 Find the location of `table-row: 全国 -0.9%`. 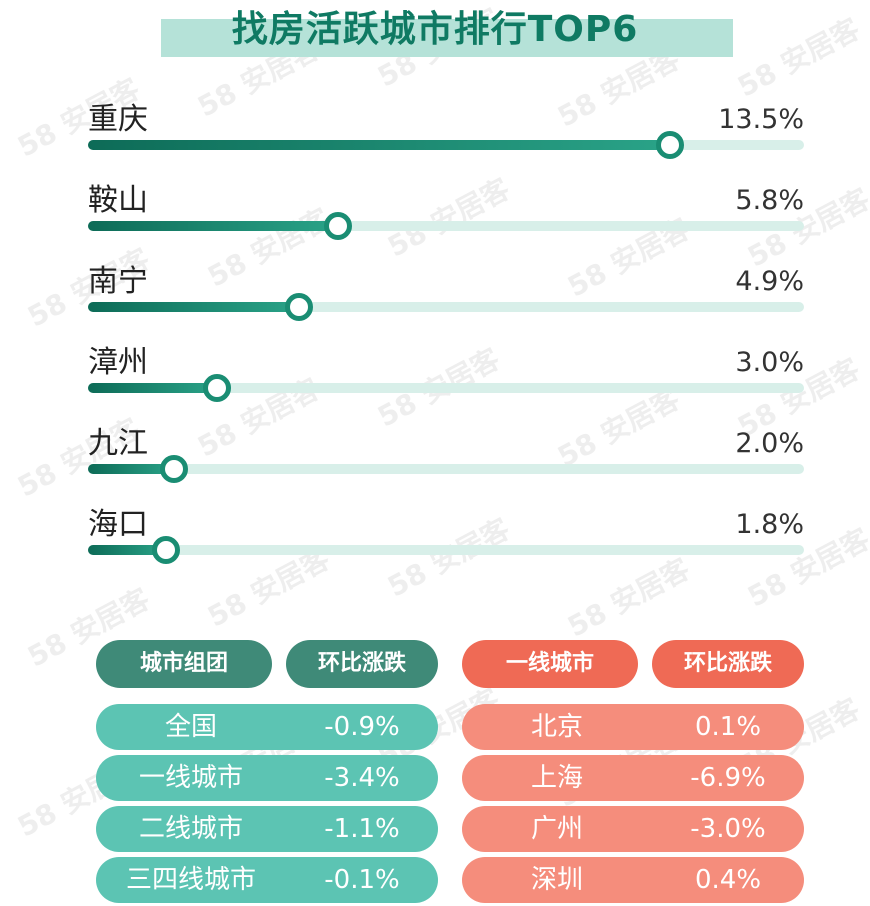

table-row: 全国 -0.9% is located at coordinates (267, 727).